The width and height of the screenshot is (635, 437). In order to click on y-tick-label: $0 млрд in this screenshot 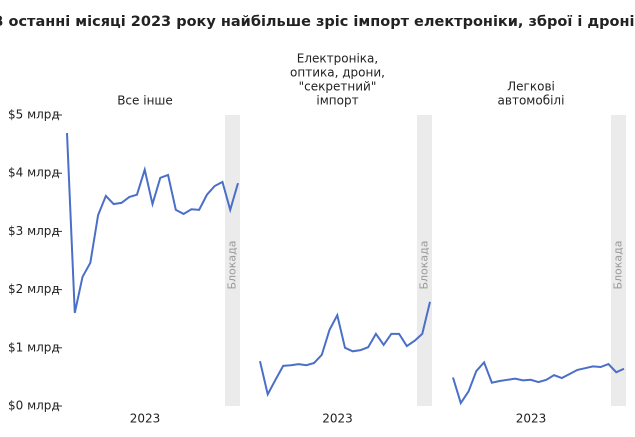, I will do `click(34, 406)`.